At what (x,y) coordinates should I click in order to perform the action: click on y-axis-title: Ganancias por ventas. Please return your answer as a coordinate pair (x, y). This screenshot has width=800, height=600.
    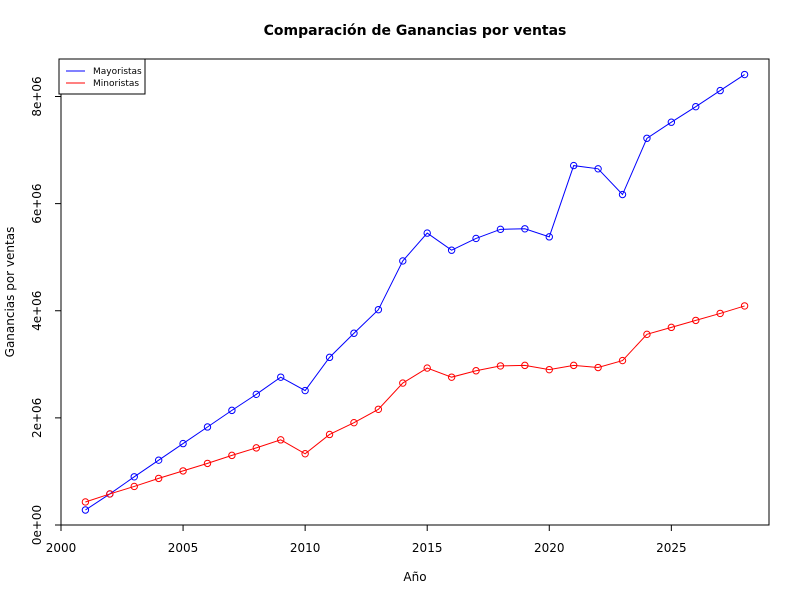
    Looking at the image, I should click on (10, 292).